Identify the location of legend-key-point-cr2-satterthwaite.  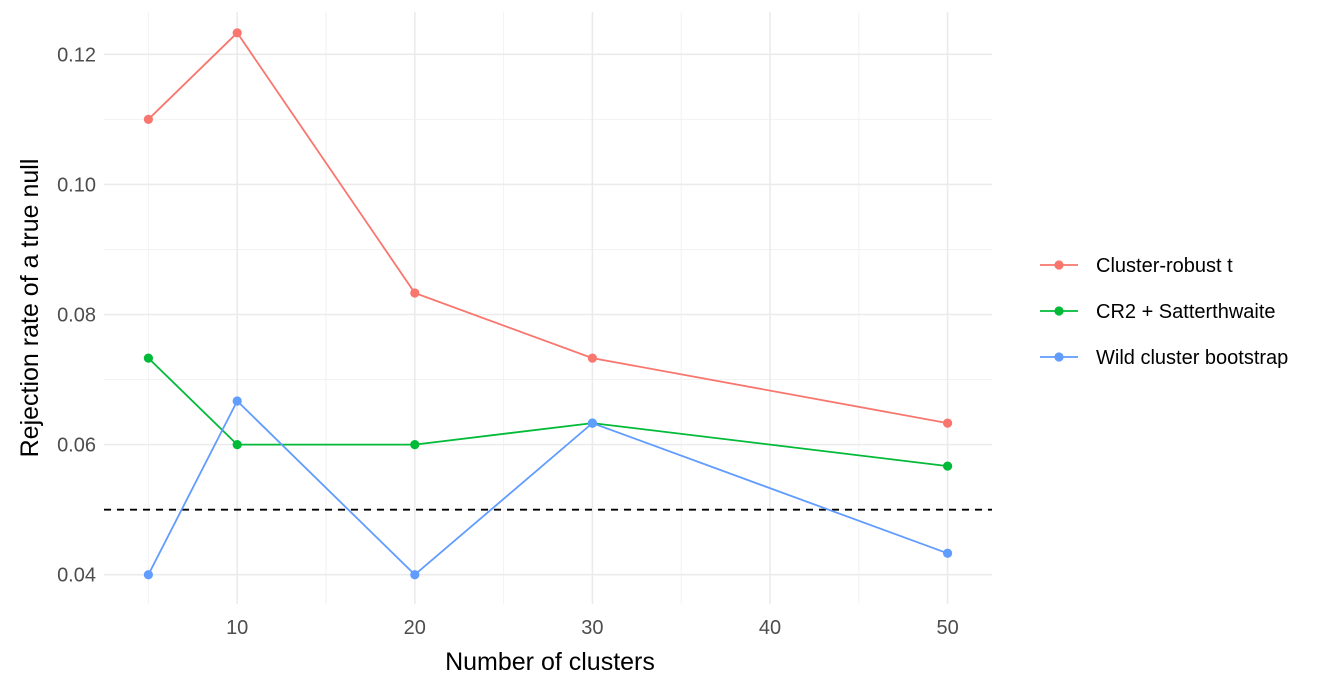
(1059, 311).